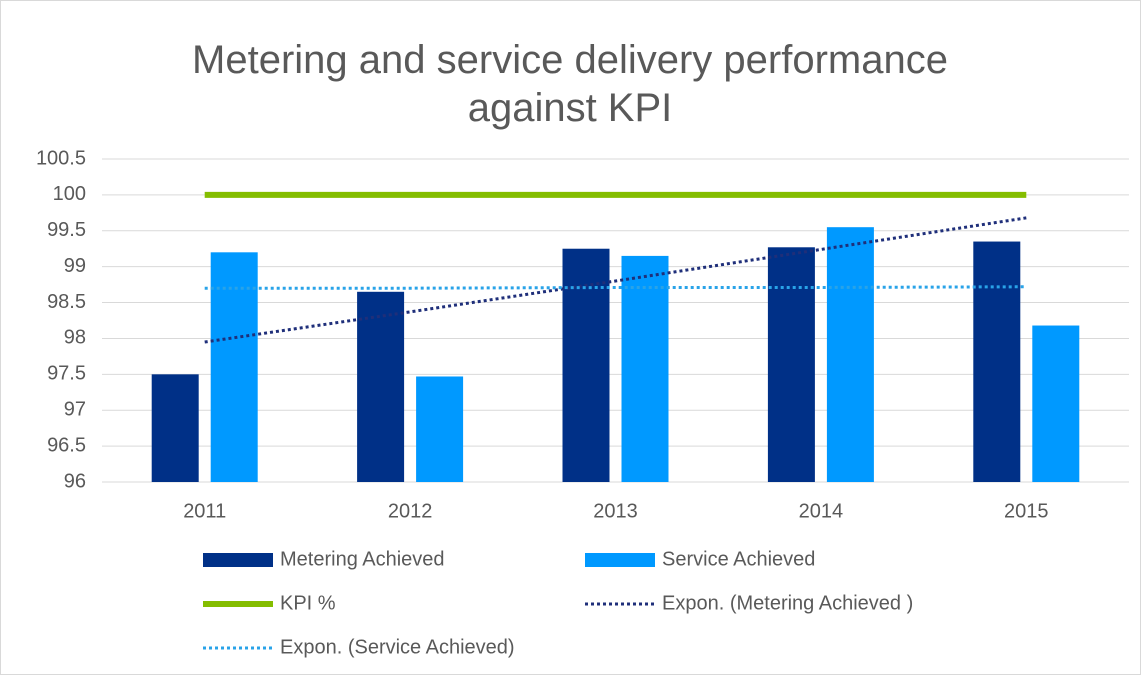 The image size is (1147, 675). I want to click on x-tick-label: 2011, so click(204, 511).